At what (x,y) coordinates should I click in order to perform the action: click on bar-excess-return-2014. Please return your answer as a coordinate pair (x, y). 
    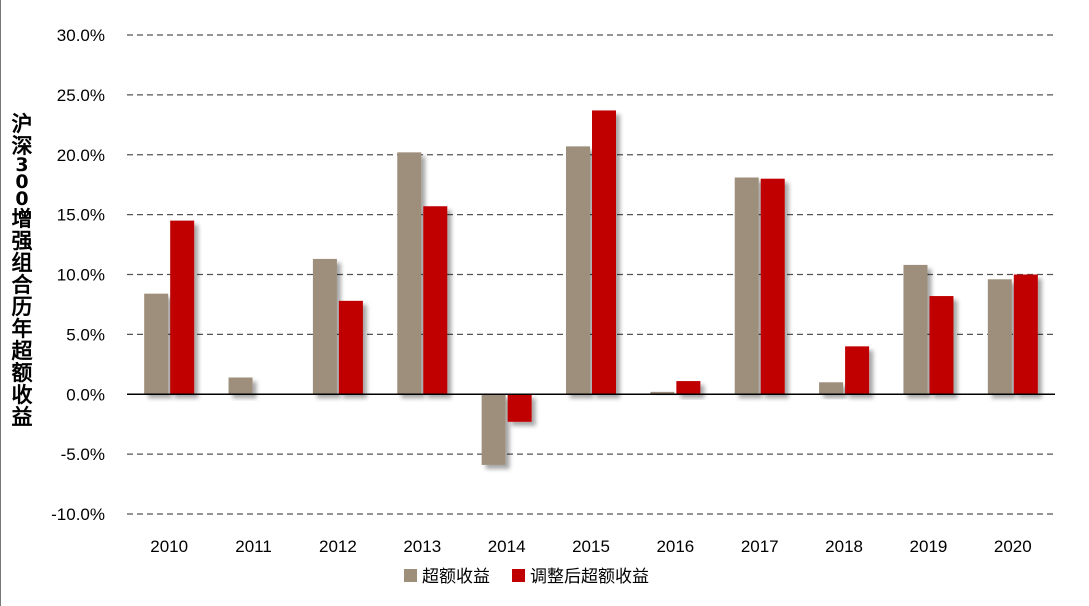
    Looking at the image, I should click on (493, 429).